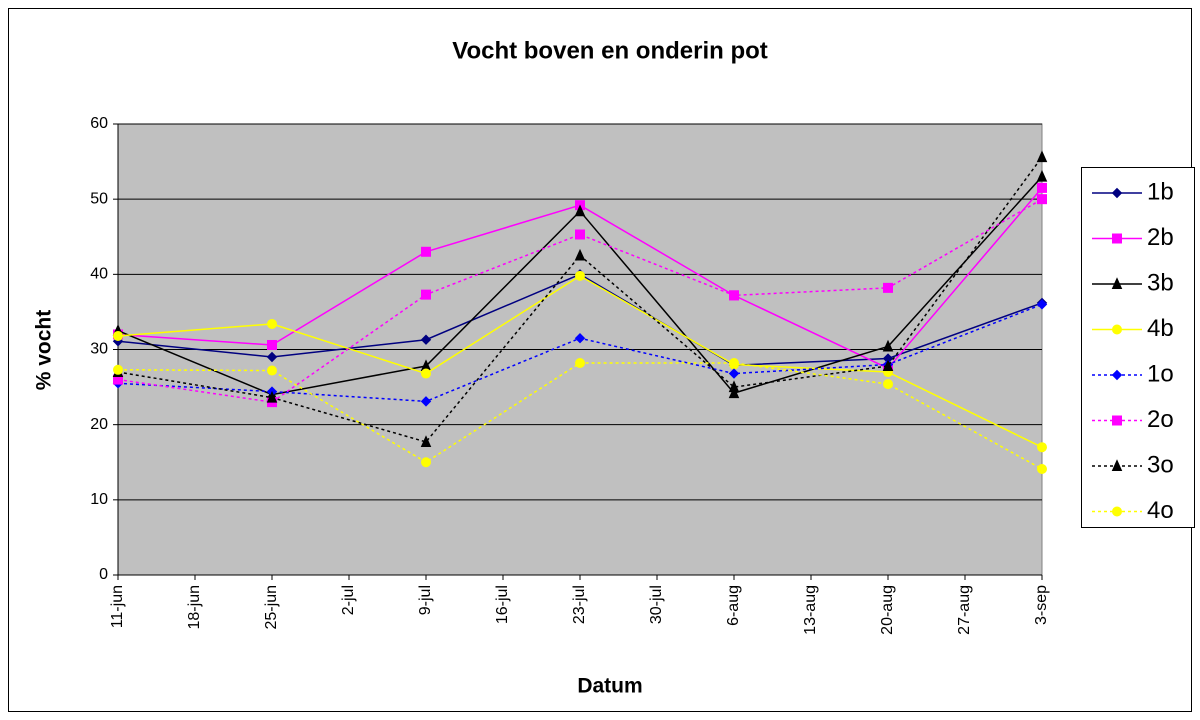 The height and width of the screenshot is (720, 1200). What do you see at coordinates (117, 606) in the screenshot?
I see `x-tick-label: 11-jun` at bounding box center [117, 606].